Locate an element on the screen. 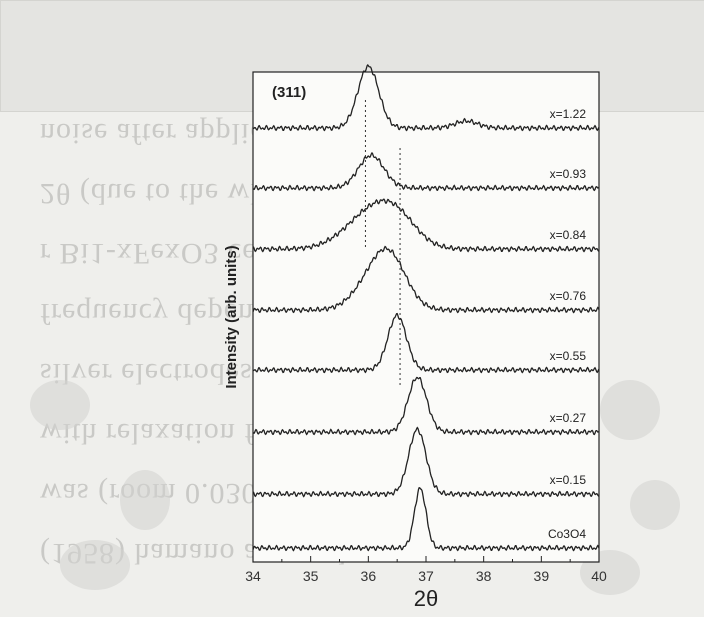  x-axis-label: 2θ is located at coordinates (426, 598).